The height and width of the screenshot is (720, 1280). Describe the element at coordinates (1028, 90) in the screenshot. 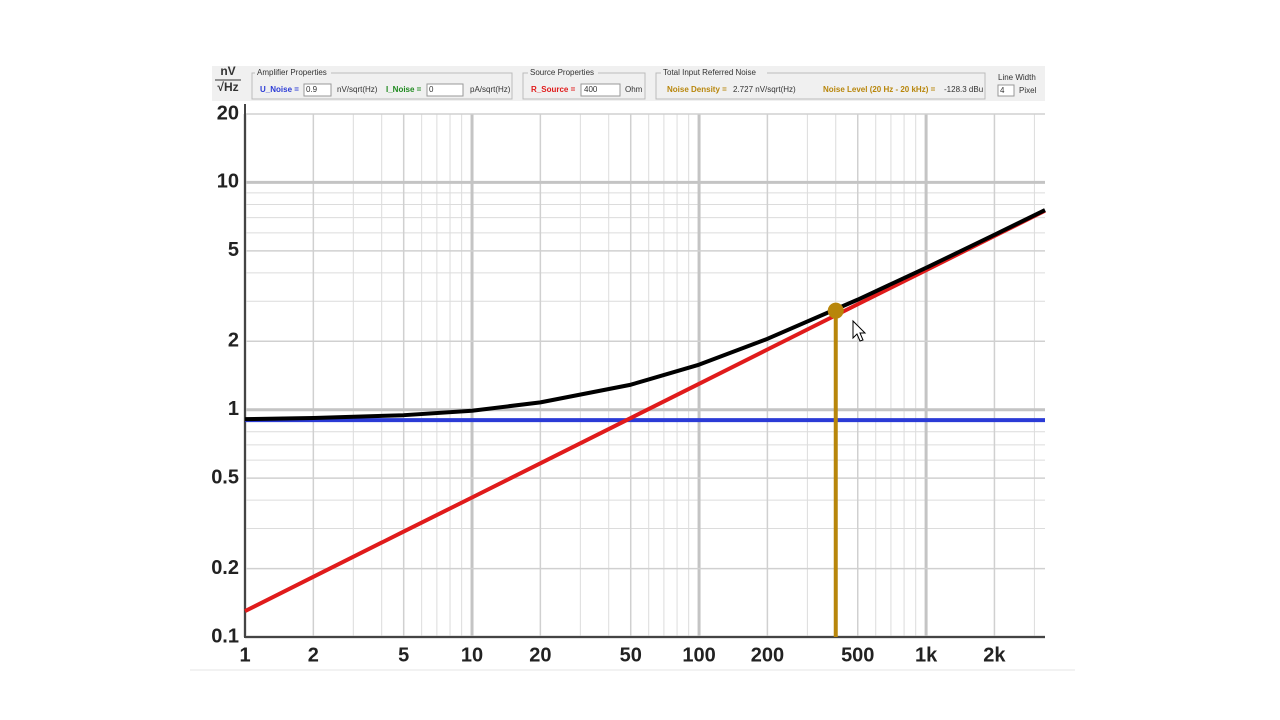

I see `line-width-unit: Pixel` at that location.